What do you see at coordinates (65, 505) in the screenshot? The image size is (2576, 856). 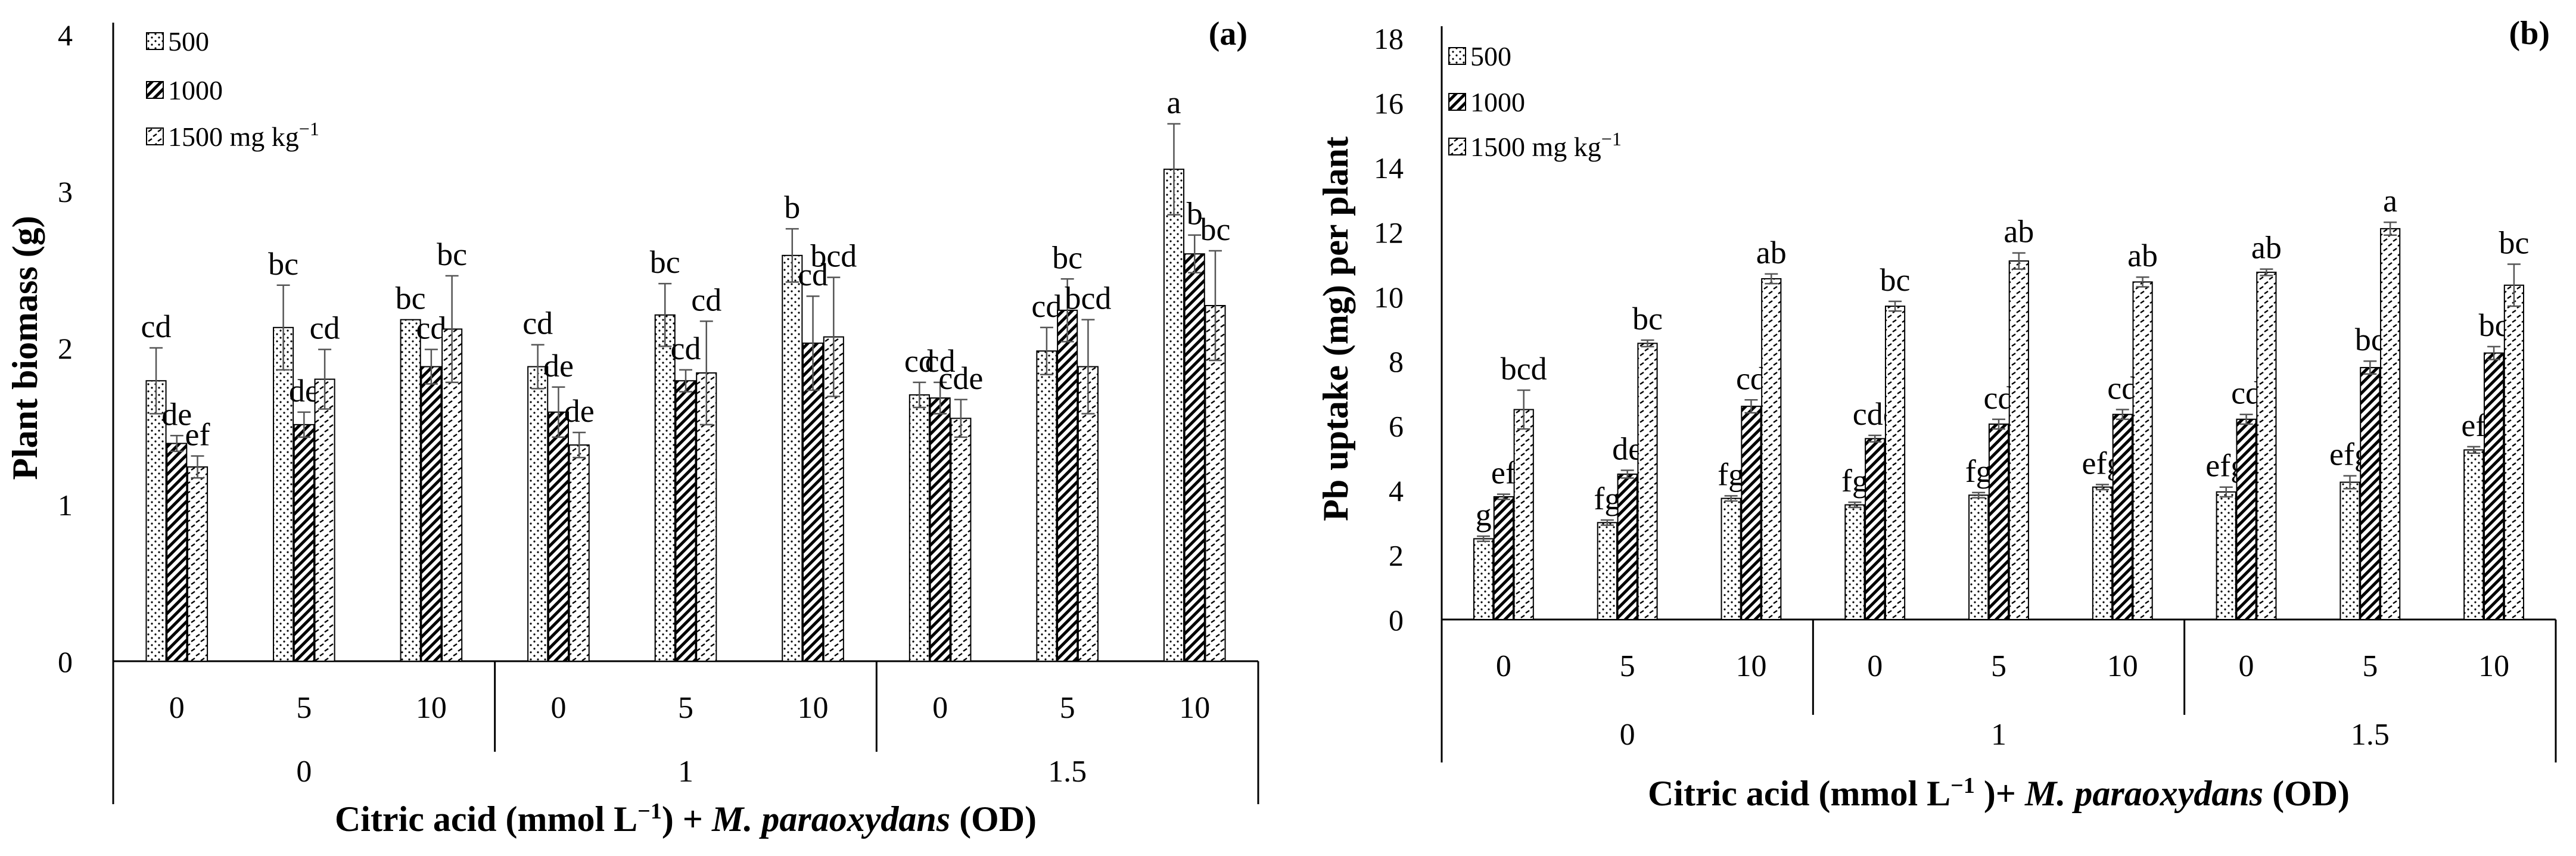 I see `y-tick-label: 1` at bounding box center [65, 505].